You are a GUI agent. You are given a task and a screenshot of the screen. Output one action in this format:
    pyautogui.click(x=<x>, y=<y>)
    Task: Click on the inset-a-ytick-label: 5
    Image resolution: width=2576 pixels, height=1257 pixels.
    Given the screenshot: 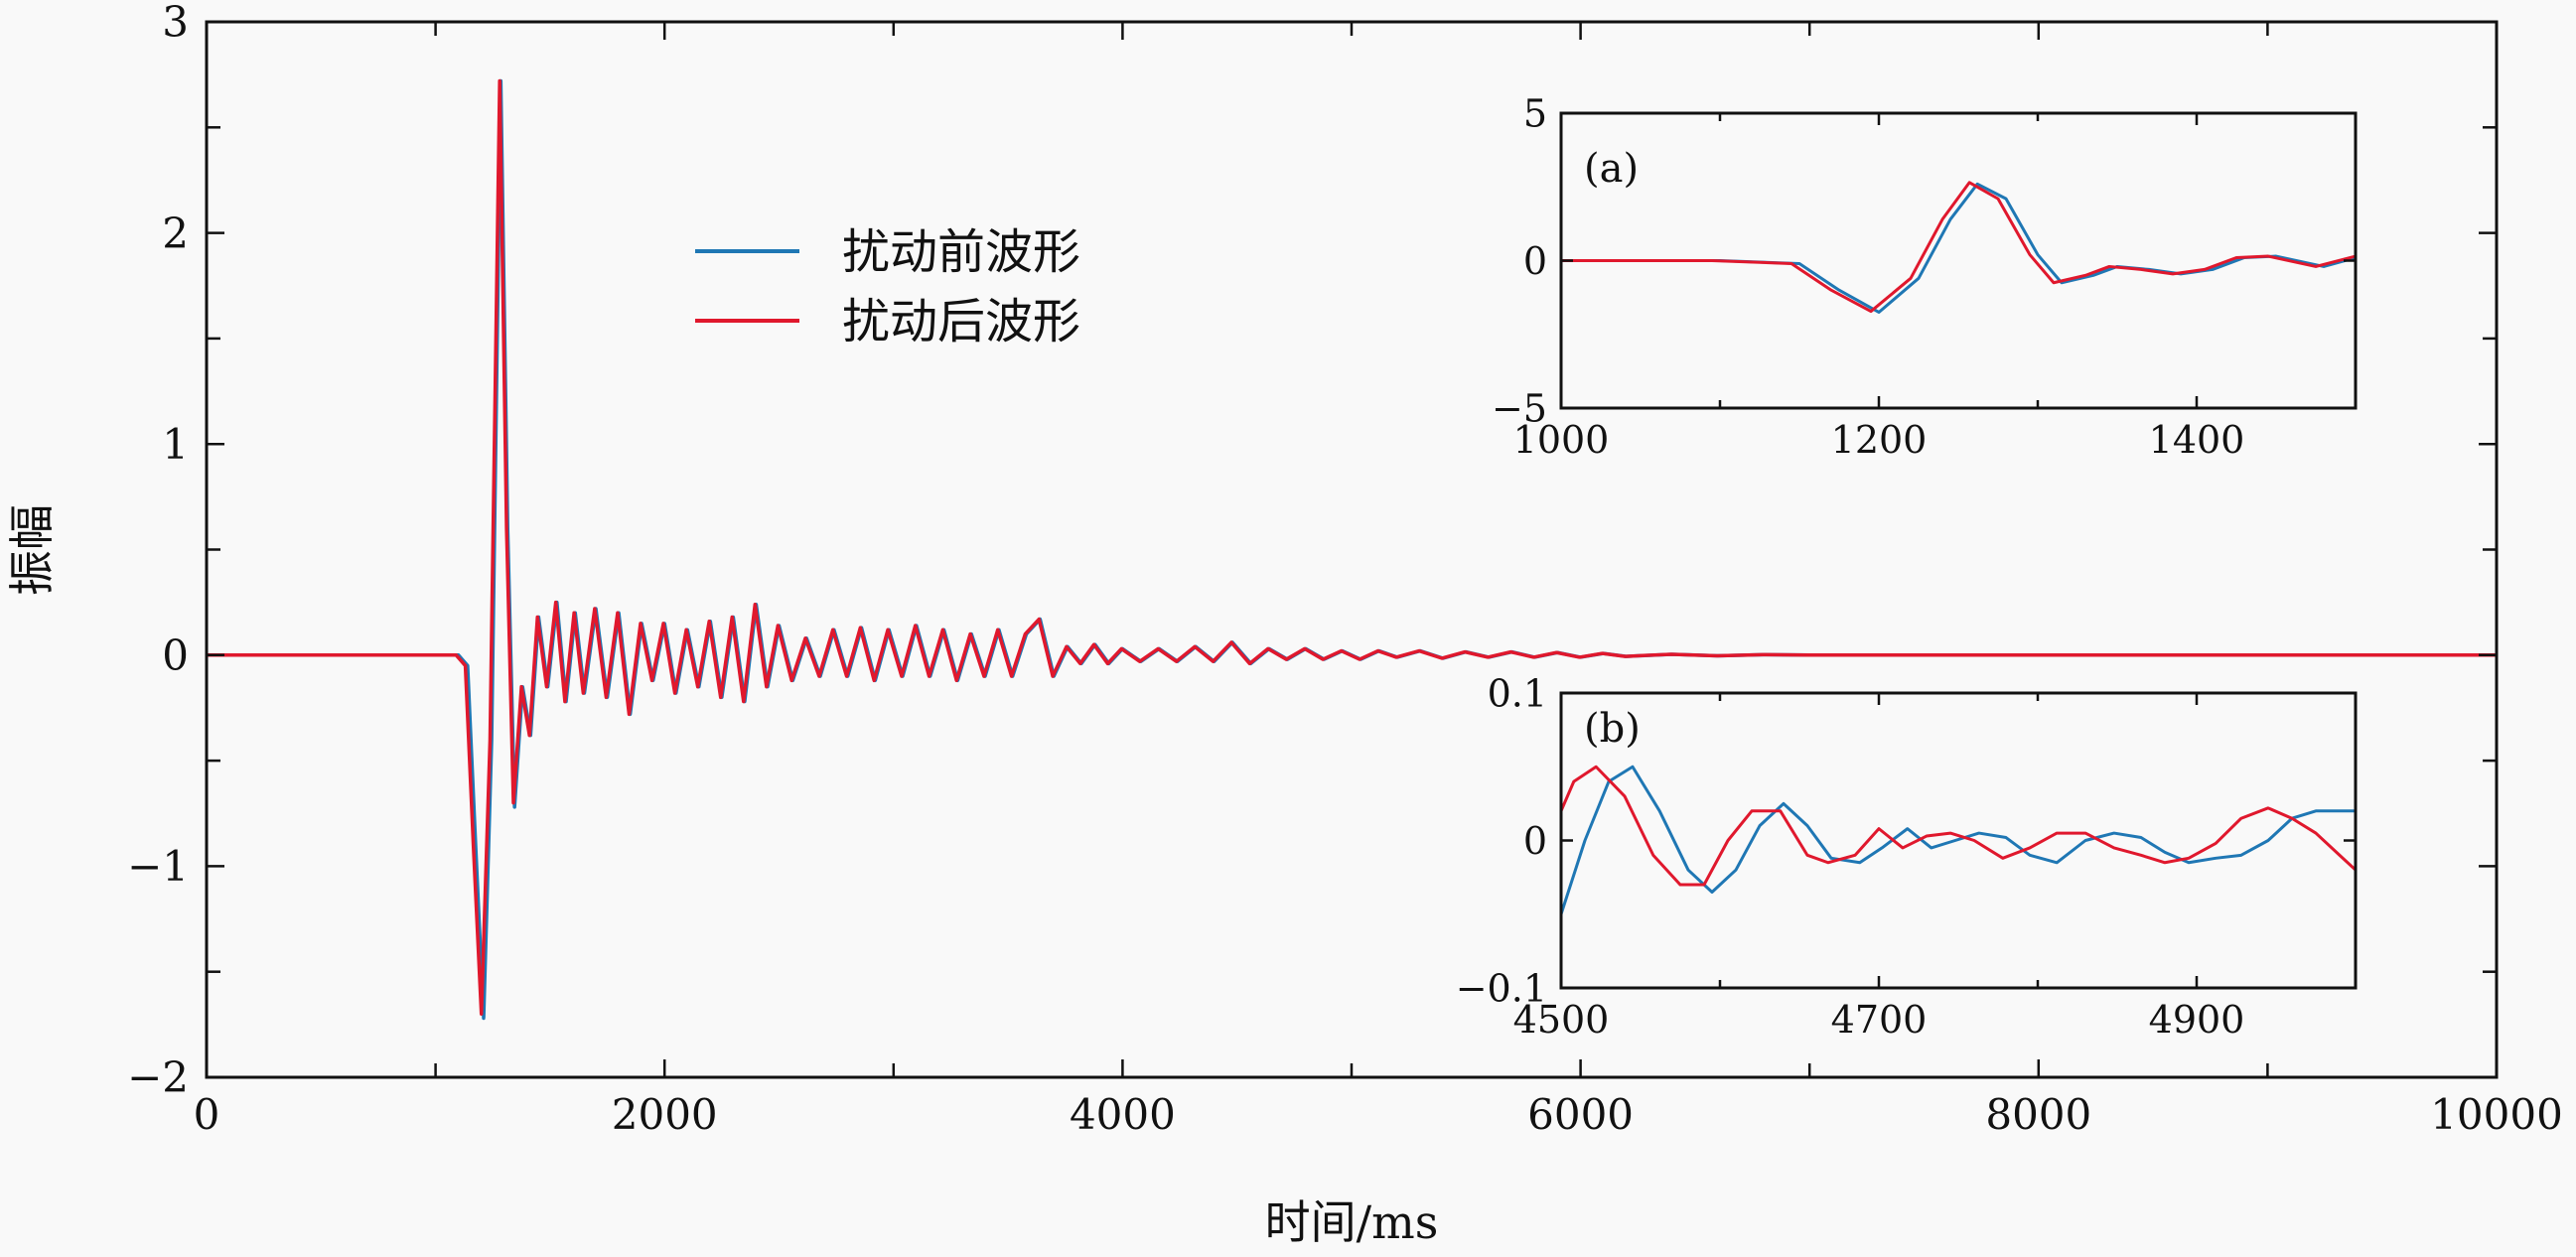 What is the action you would take?
    pyautogui.click(x=1535, y=113)
    